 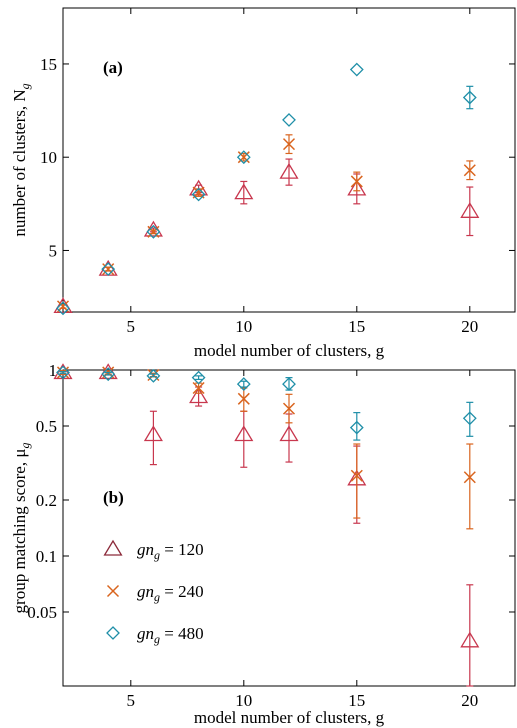 What do you see at coordinates (182, 549) in the screenshot?
I see `legend-label-value: = 120` at bounding box center [182, 549].